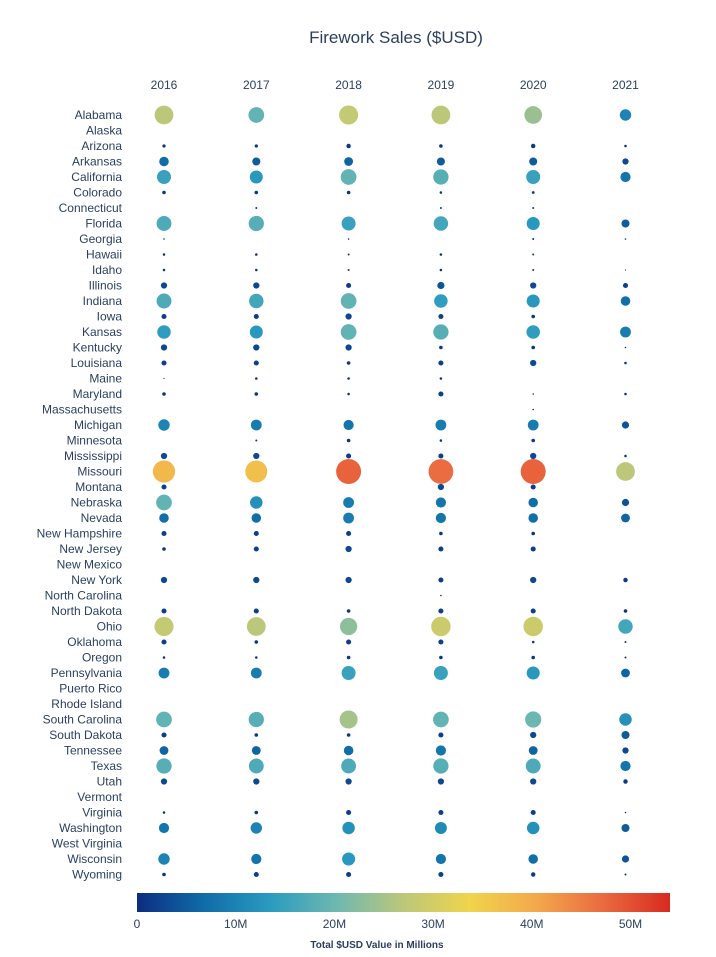 This screenshot has width=716, height=957. What do you see at coordinates (441, 471) in the screenshot?
I see `bubble-missouri-2019` at bounding box center [441, 471].